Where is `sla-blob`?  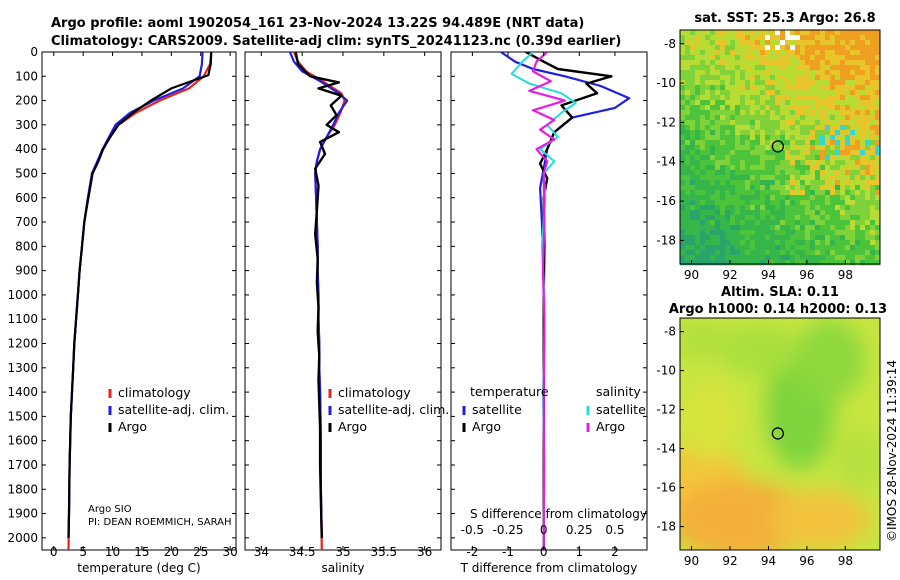
sla-blob is located at coordinates (820, 520).